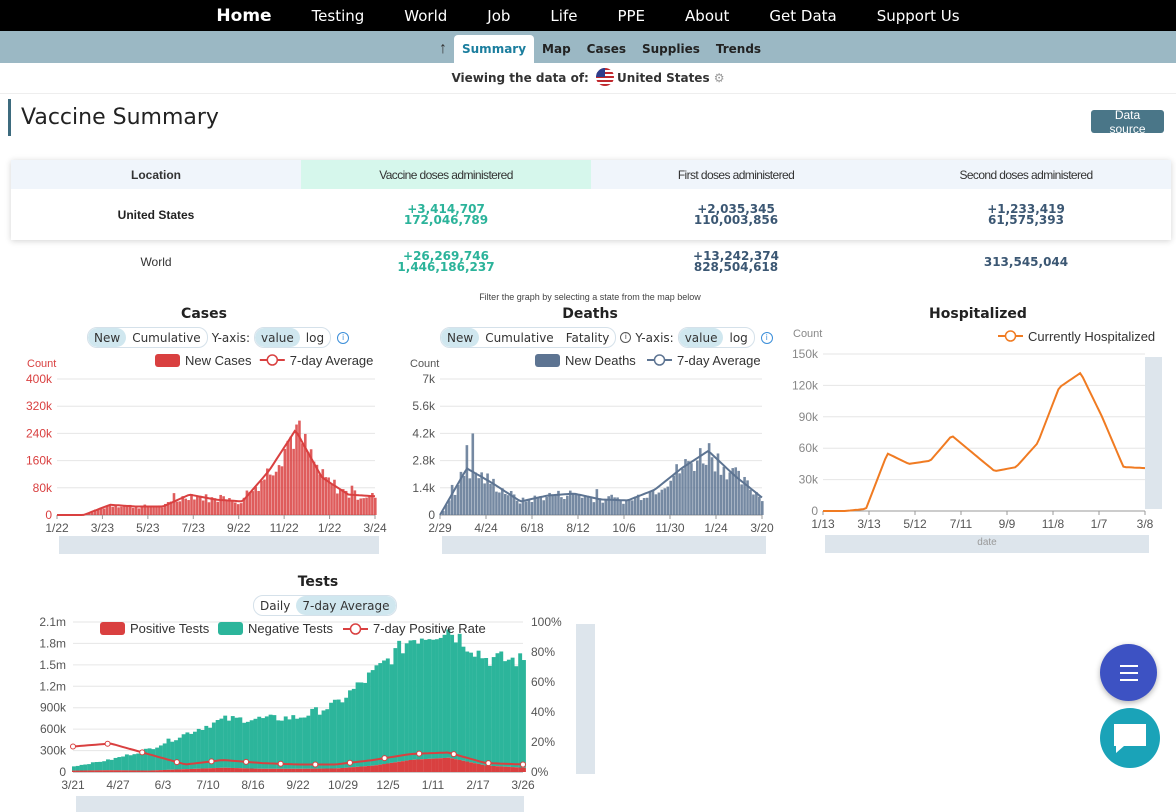 The width and height of the screenshot is (1176, 812). Describe the element at coordinates (460, 337) in the screenshot. I see `deaths-new-toggle: New` at that location.